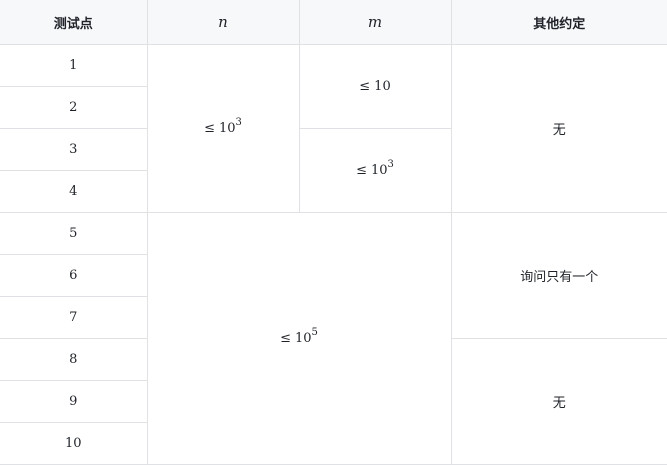 Image resolution: width=667 pixels, height=465 pixels. I want to click on header-n: n, so click(223, 22).